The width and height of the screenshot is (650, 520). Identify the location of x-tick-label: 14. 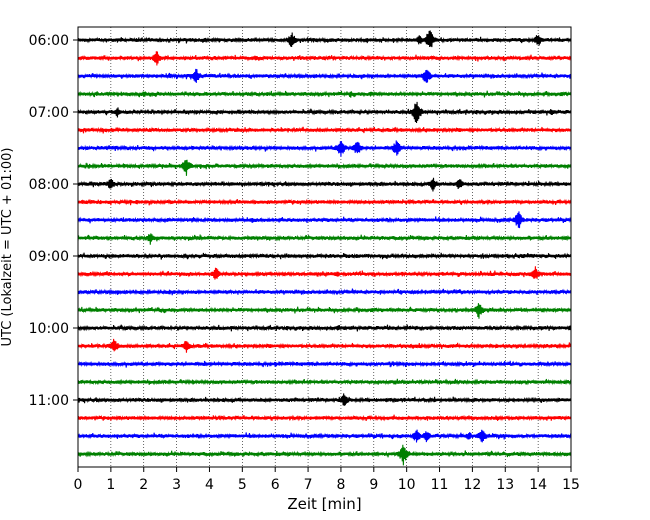
(538, 485).